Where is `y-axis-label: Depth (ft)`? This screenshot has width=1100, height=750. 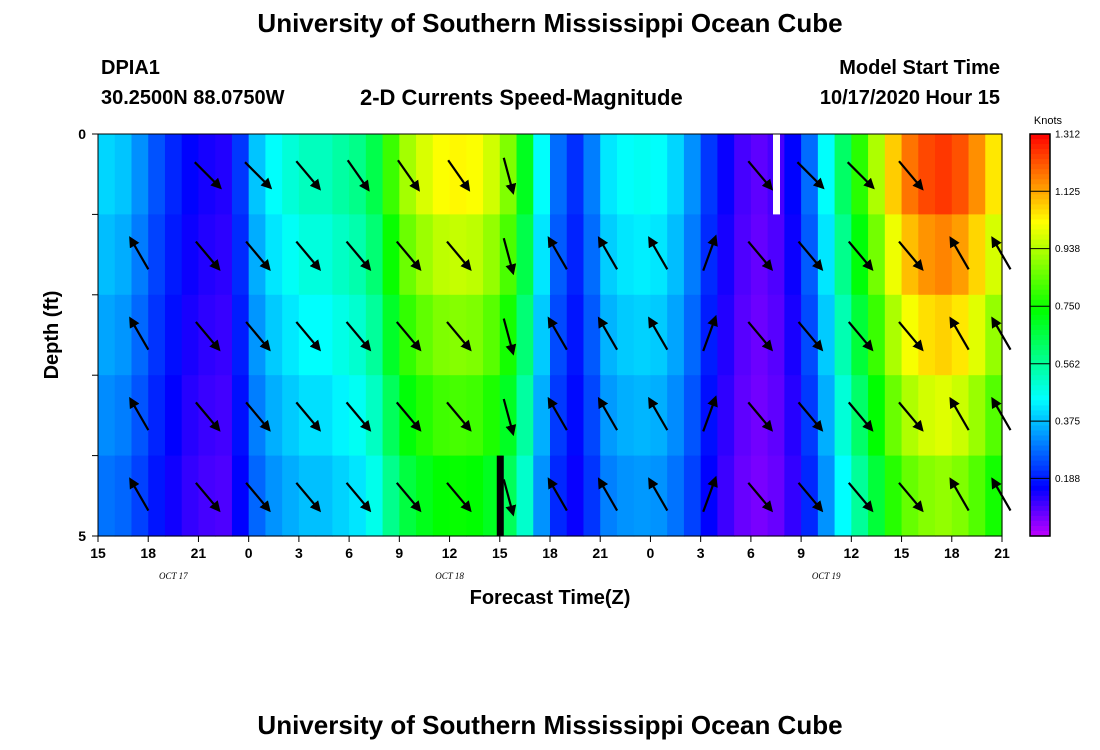
y-axis-label: Depth (ft) is located at coordinates (52, 335).